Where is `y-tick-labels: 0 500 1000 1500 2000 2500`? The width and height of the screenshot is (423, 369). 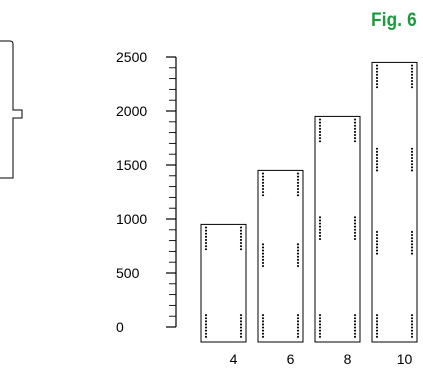
y-tick-labels: 0 500 1000 1500 2000 2500 is located at coordinates (131, 192).